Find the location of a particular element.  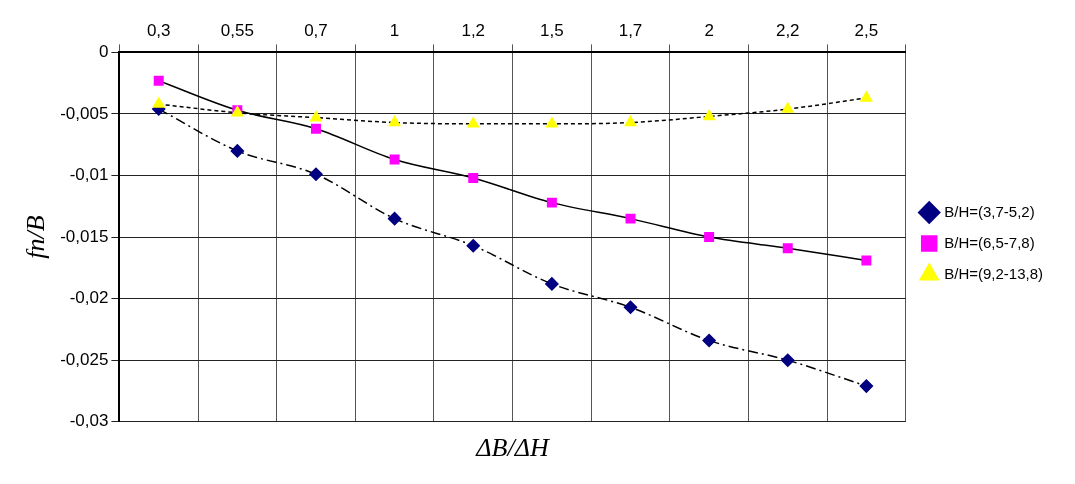

y-axis-title: fn/B is located at coordinates (36, 237).